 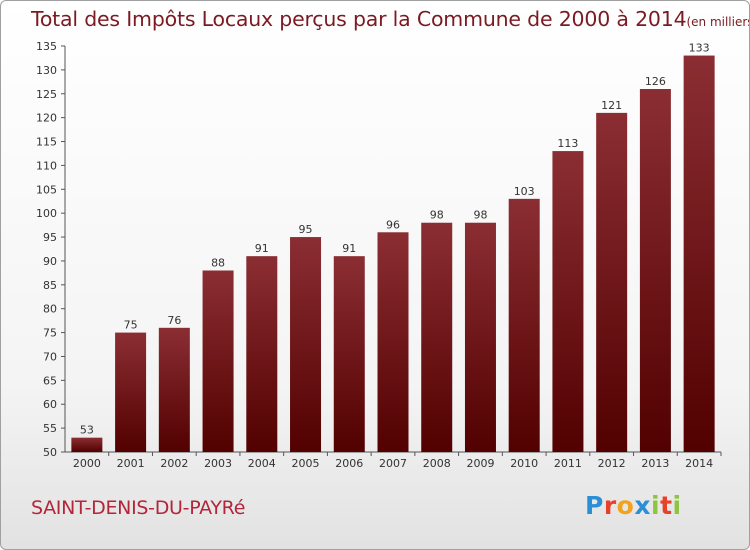 I want to click on y-tick-label: 110, so click(x=46, y=165).